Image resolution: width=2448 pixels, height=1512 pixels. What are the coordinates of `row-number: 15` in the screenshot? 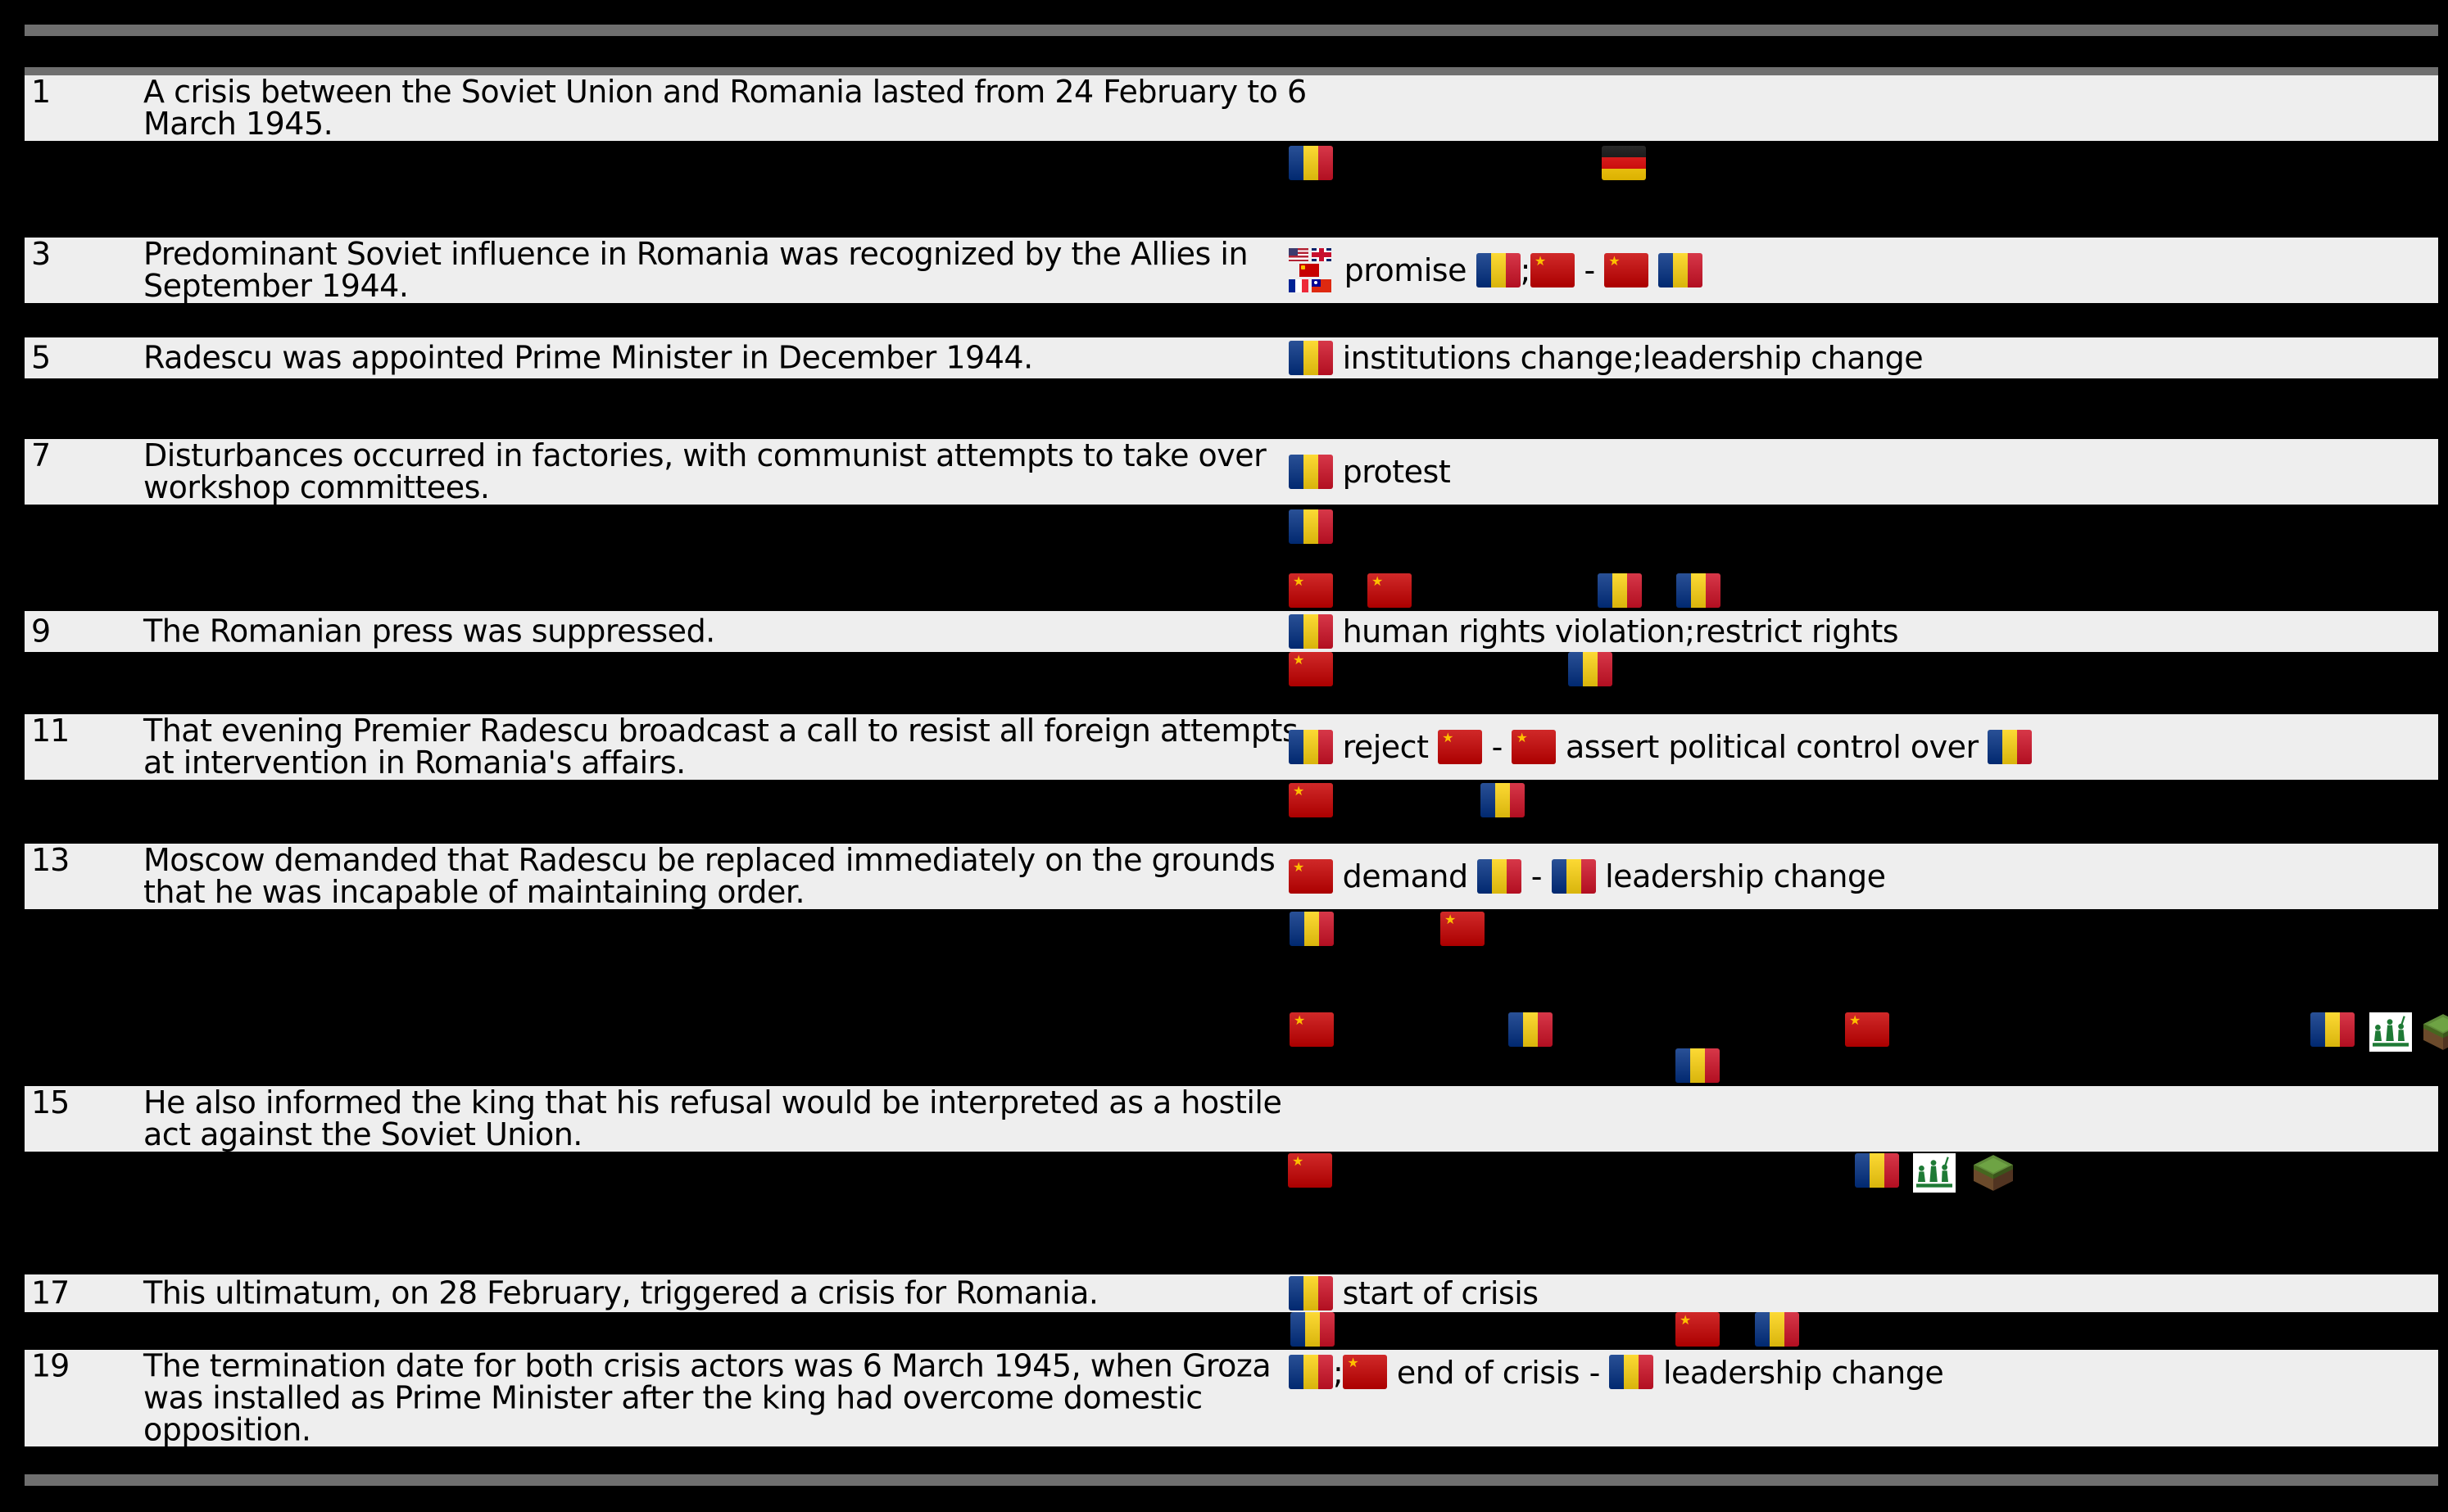 It's located at (51, 1102).